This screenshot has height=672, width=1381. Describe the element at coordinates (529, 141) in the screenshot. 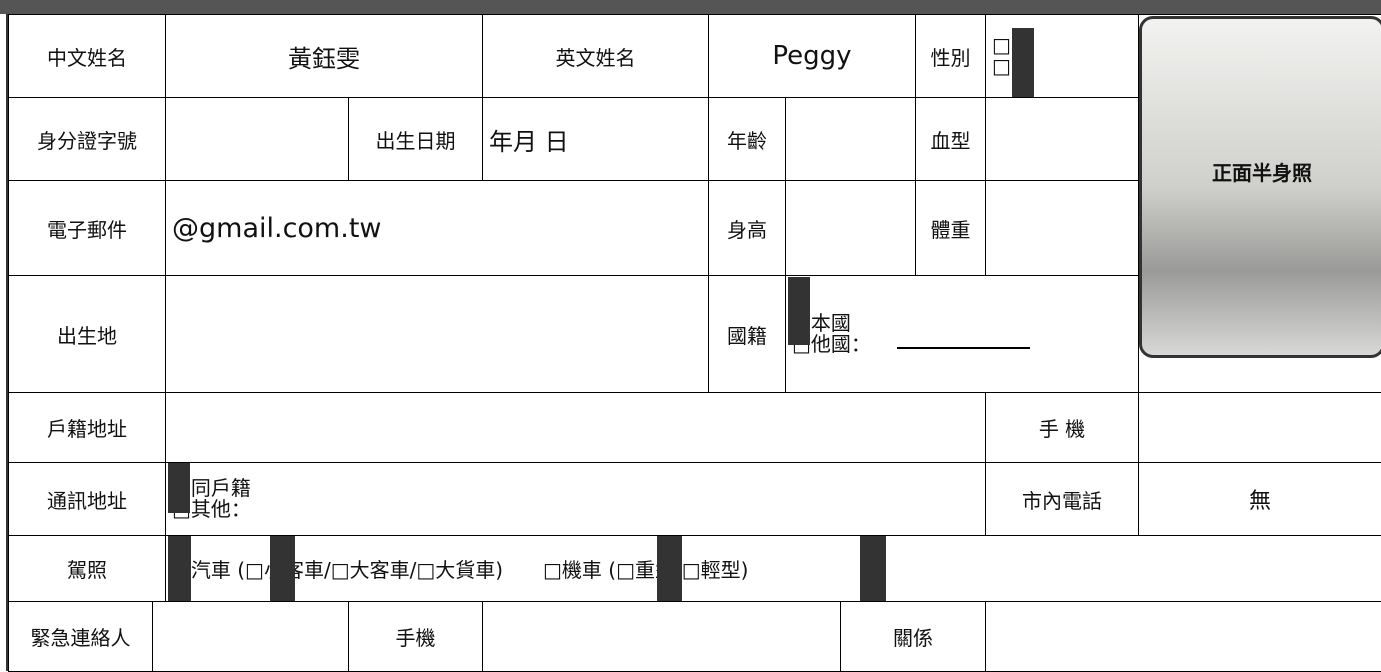

I see `cell-text: 年月 日` at that location.